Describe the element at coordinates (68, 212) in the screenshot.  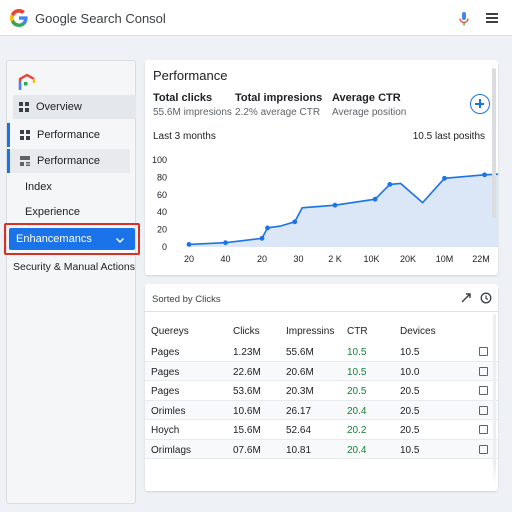
I see `sidebar-item-experience: Experience` at that location.